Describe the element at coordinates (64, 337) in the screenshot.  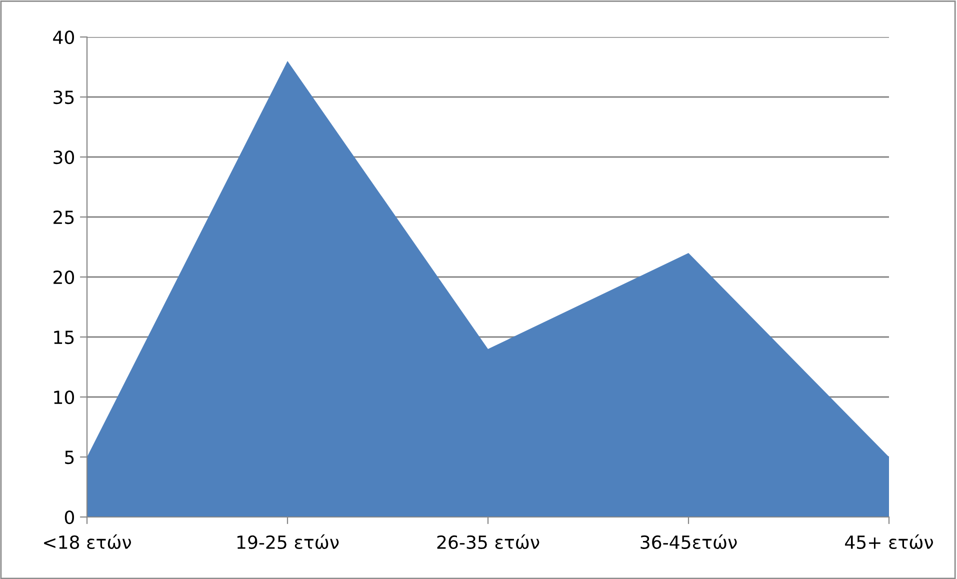
I see `y-tick-label: 15` at that location.